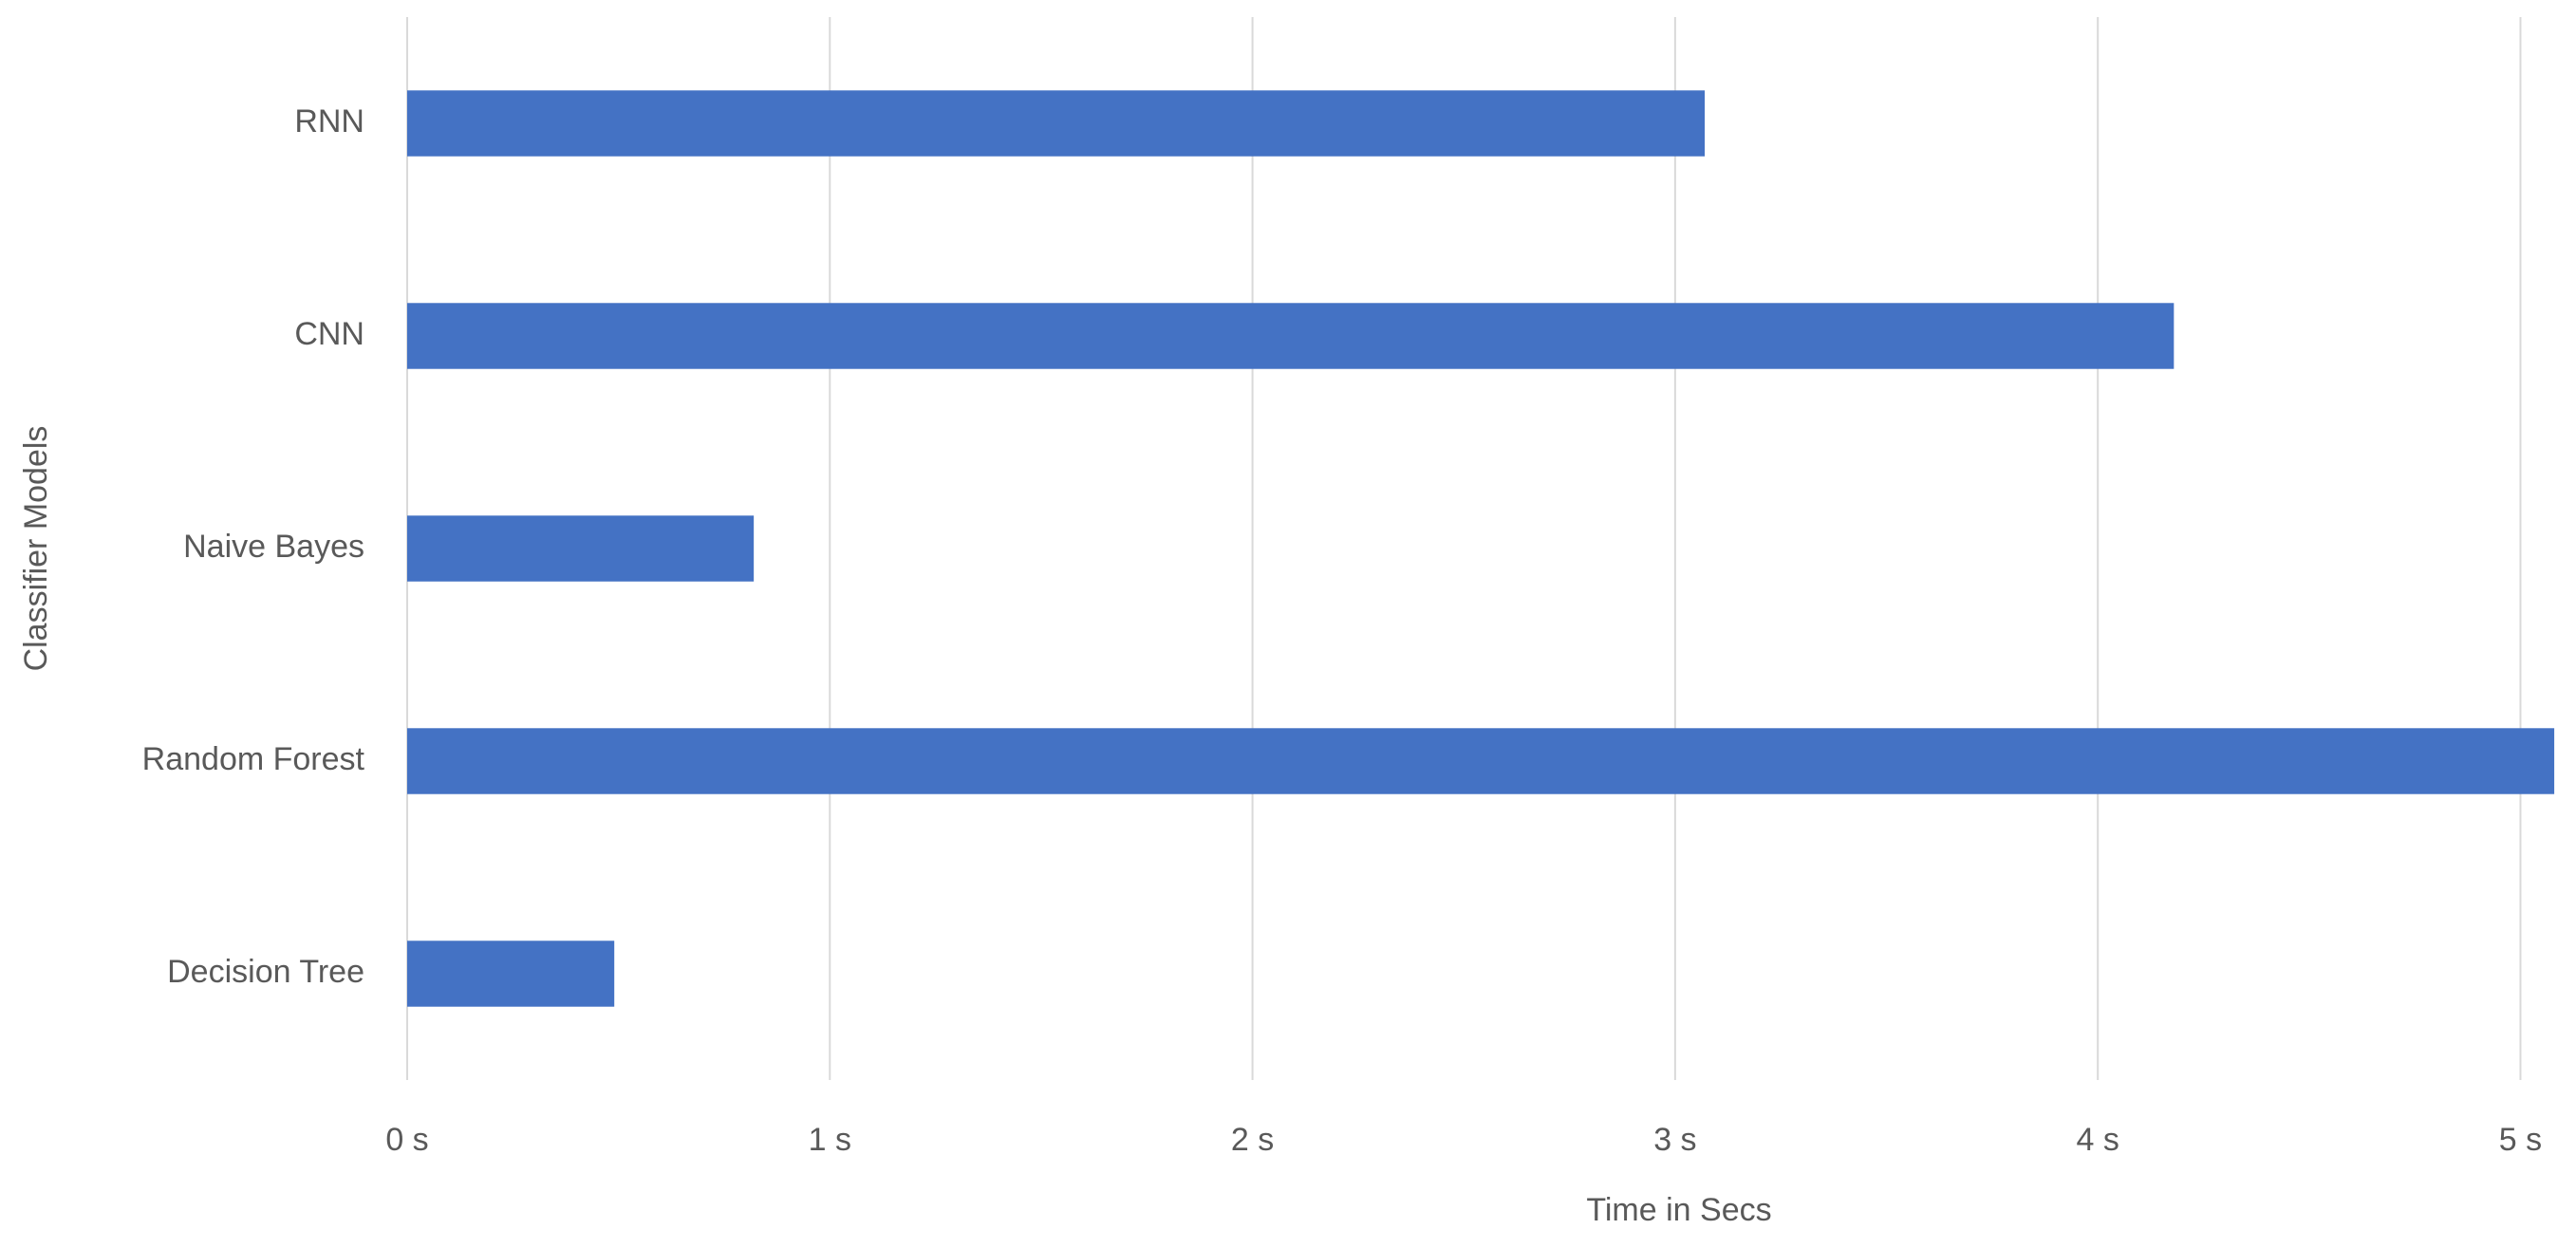  Describe the element at coordinates (2520, 1140) in the screenshot. I see `x-tick-label: 5 s` at that location.